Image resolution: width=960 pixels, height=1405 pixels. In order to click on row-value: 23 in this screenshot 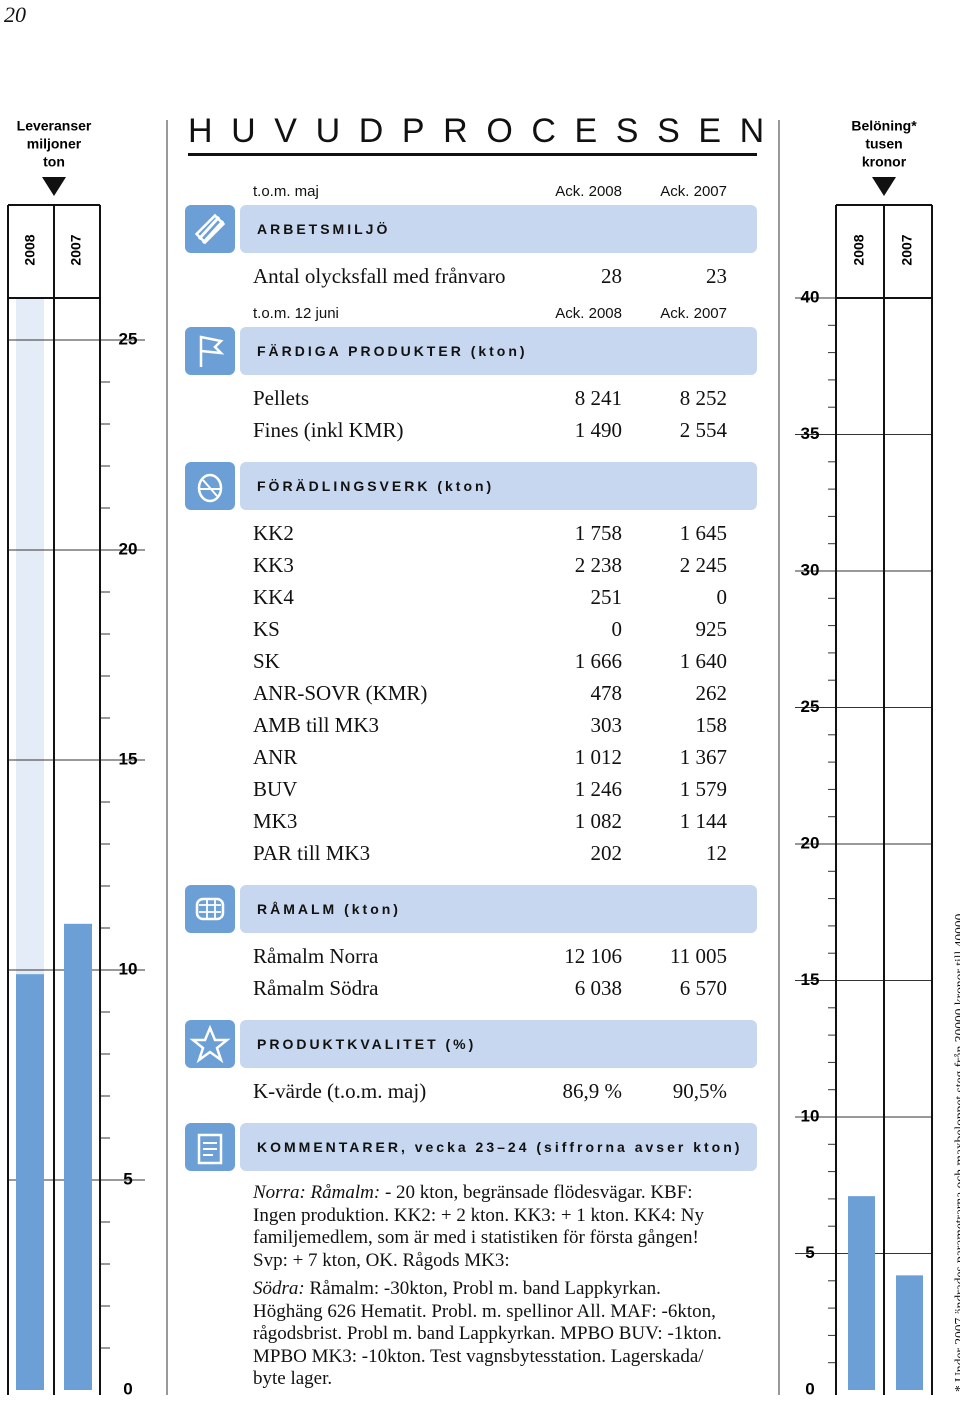, I will do `click(716, 276)`.